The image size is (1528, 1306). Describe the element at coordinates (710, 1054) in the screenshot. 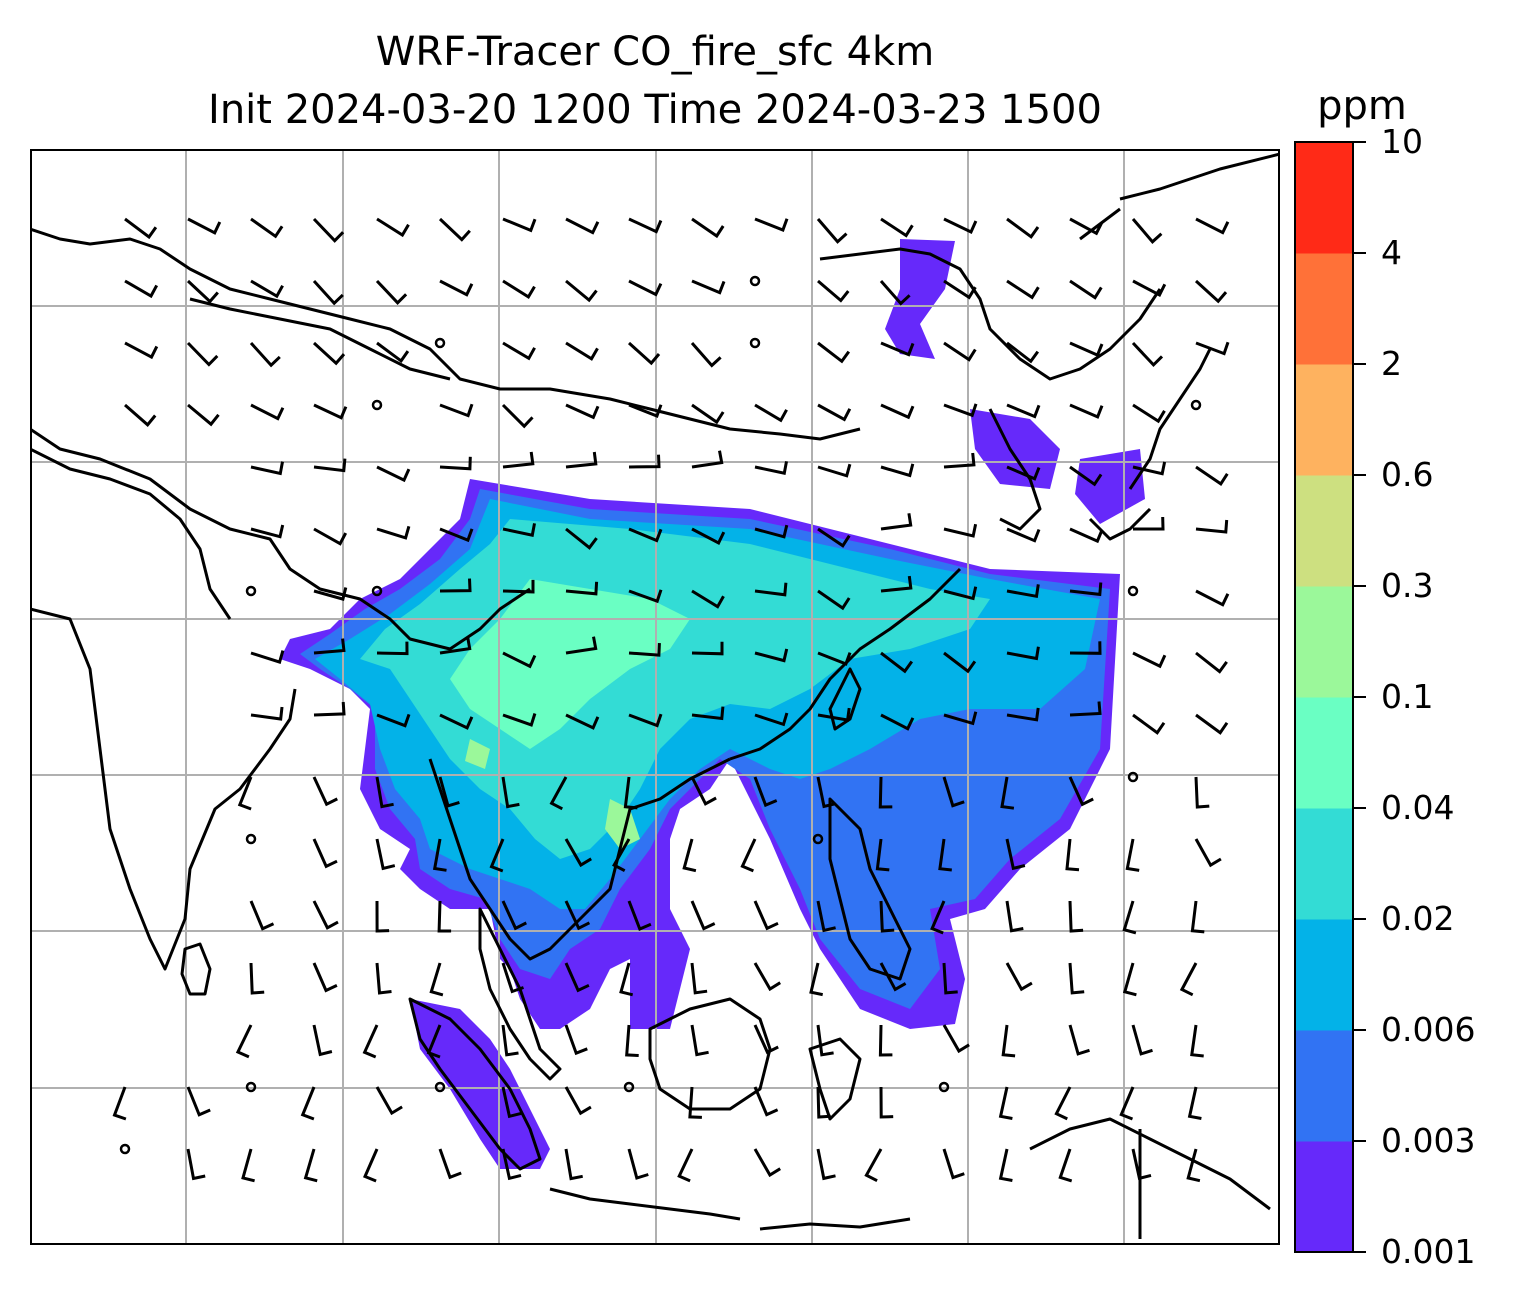

I see `borneo-coast` at that location.